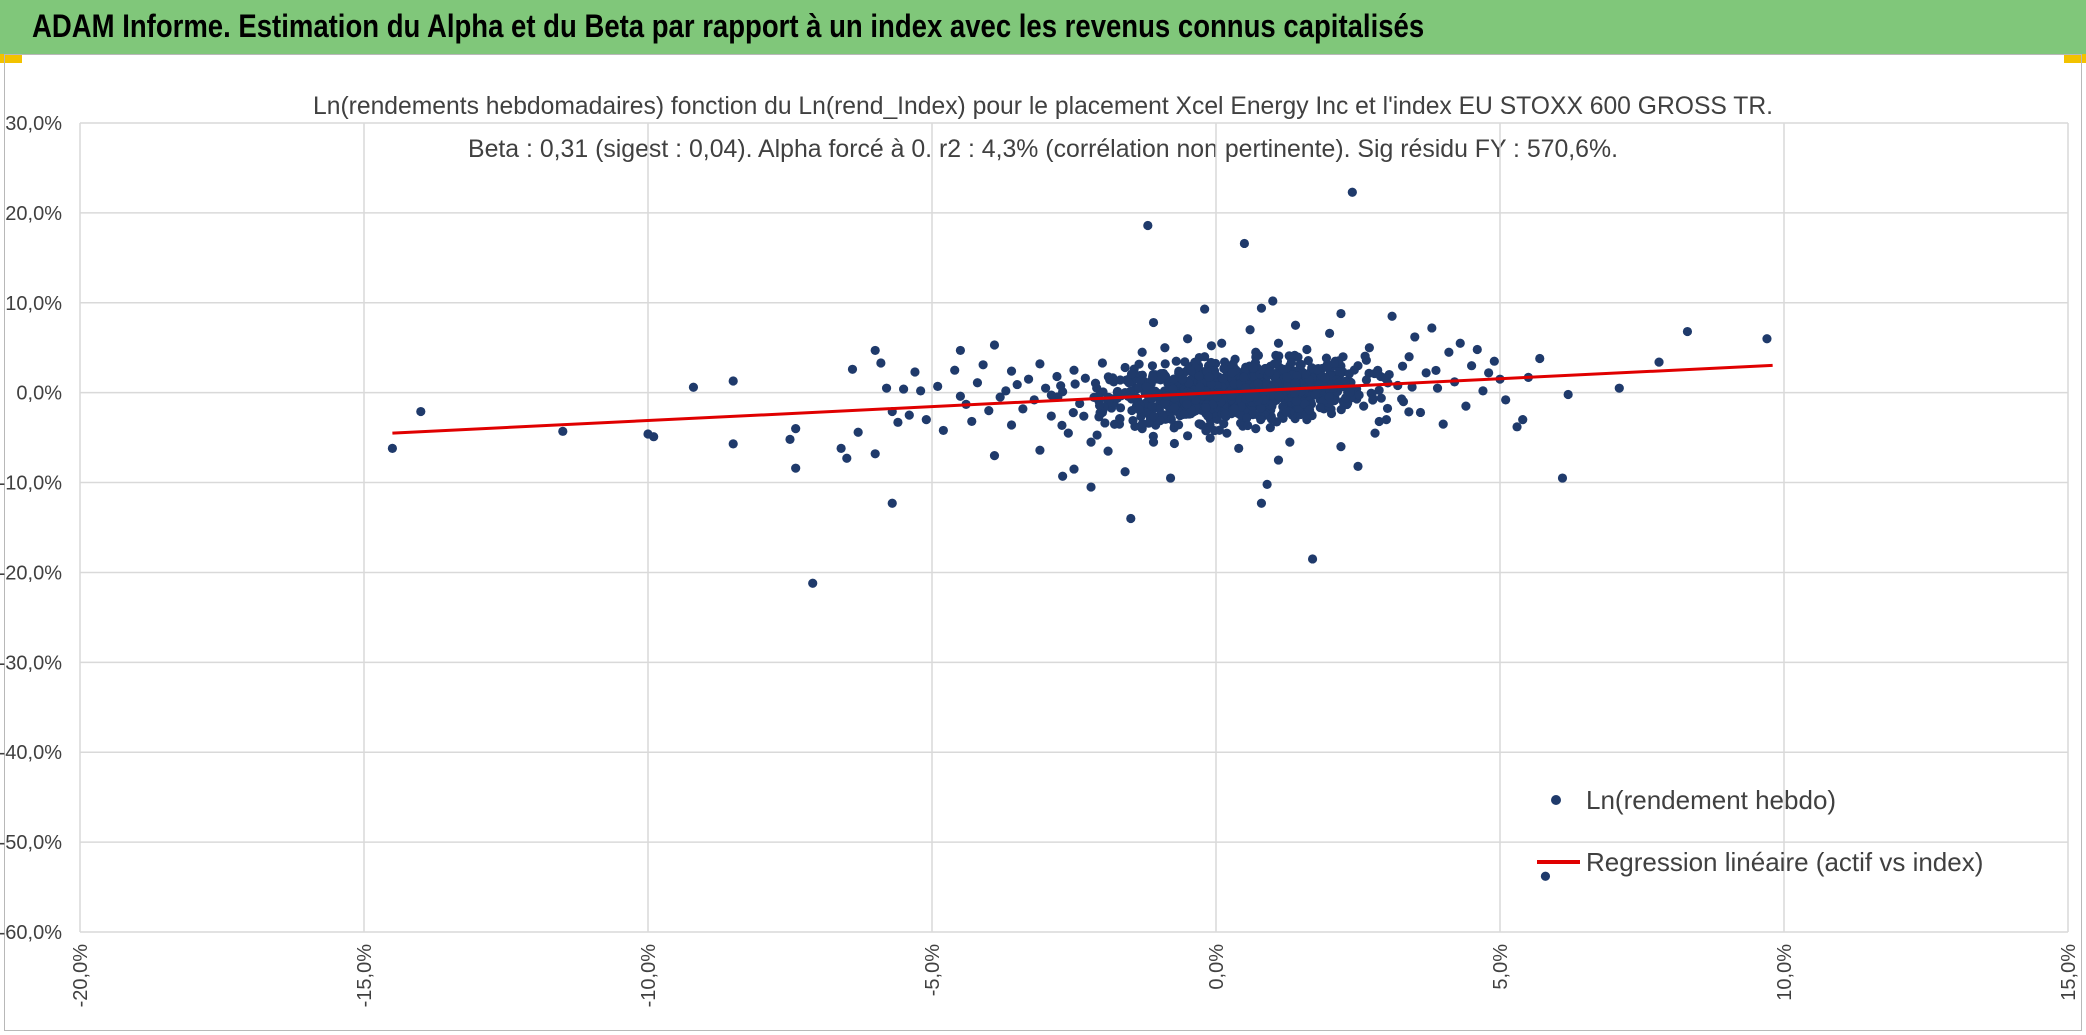 The width and height of the screenshot is (2086, 1035). Describe the element at coordinates (2069, 972) in the screenshot. I see `x-tick-label: 15,0%` at that location.